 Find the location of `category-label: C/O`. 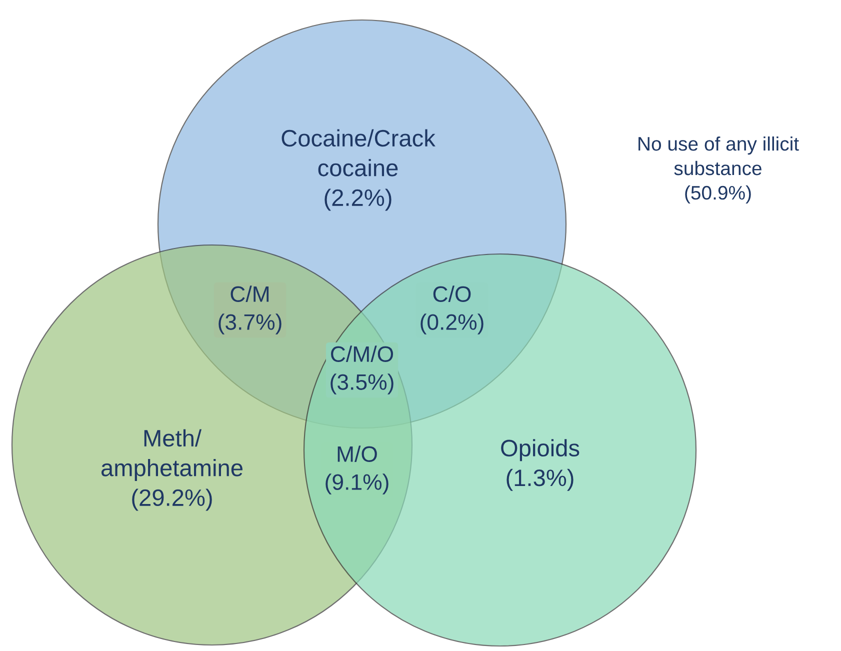

category-label: C/O is located at coordinates (452, 294).